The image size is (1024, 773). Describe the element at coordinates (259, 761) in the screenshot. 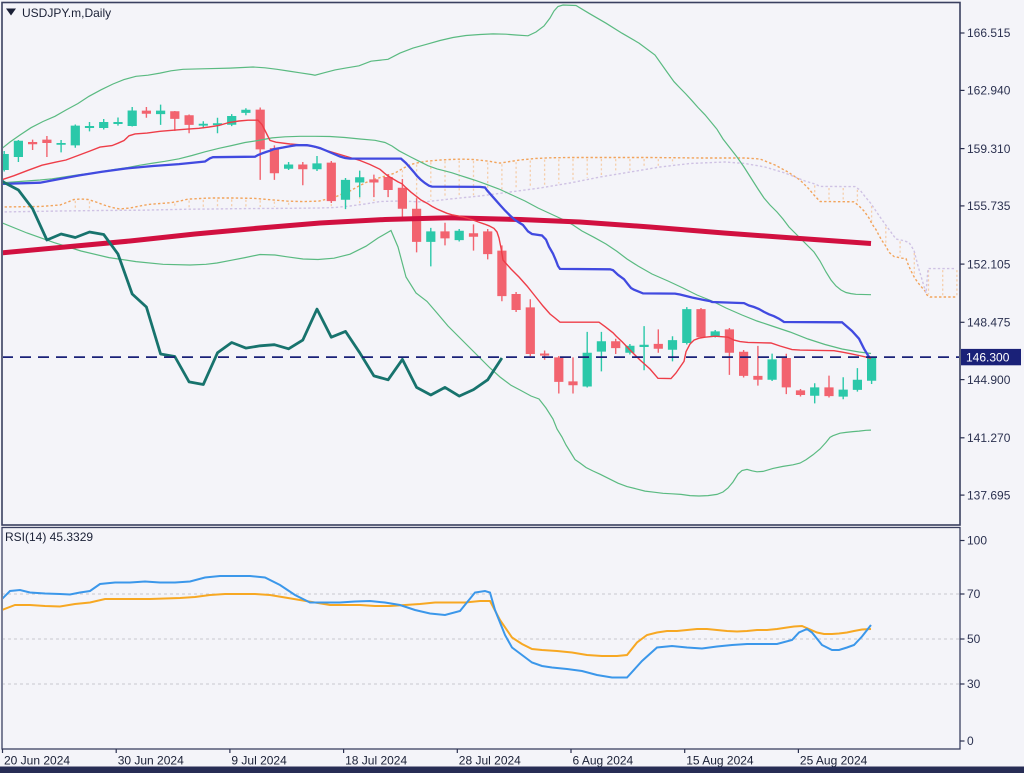

I see `svg-text: 9 Jul 2024` at that location.